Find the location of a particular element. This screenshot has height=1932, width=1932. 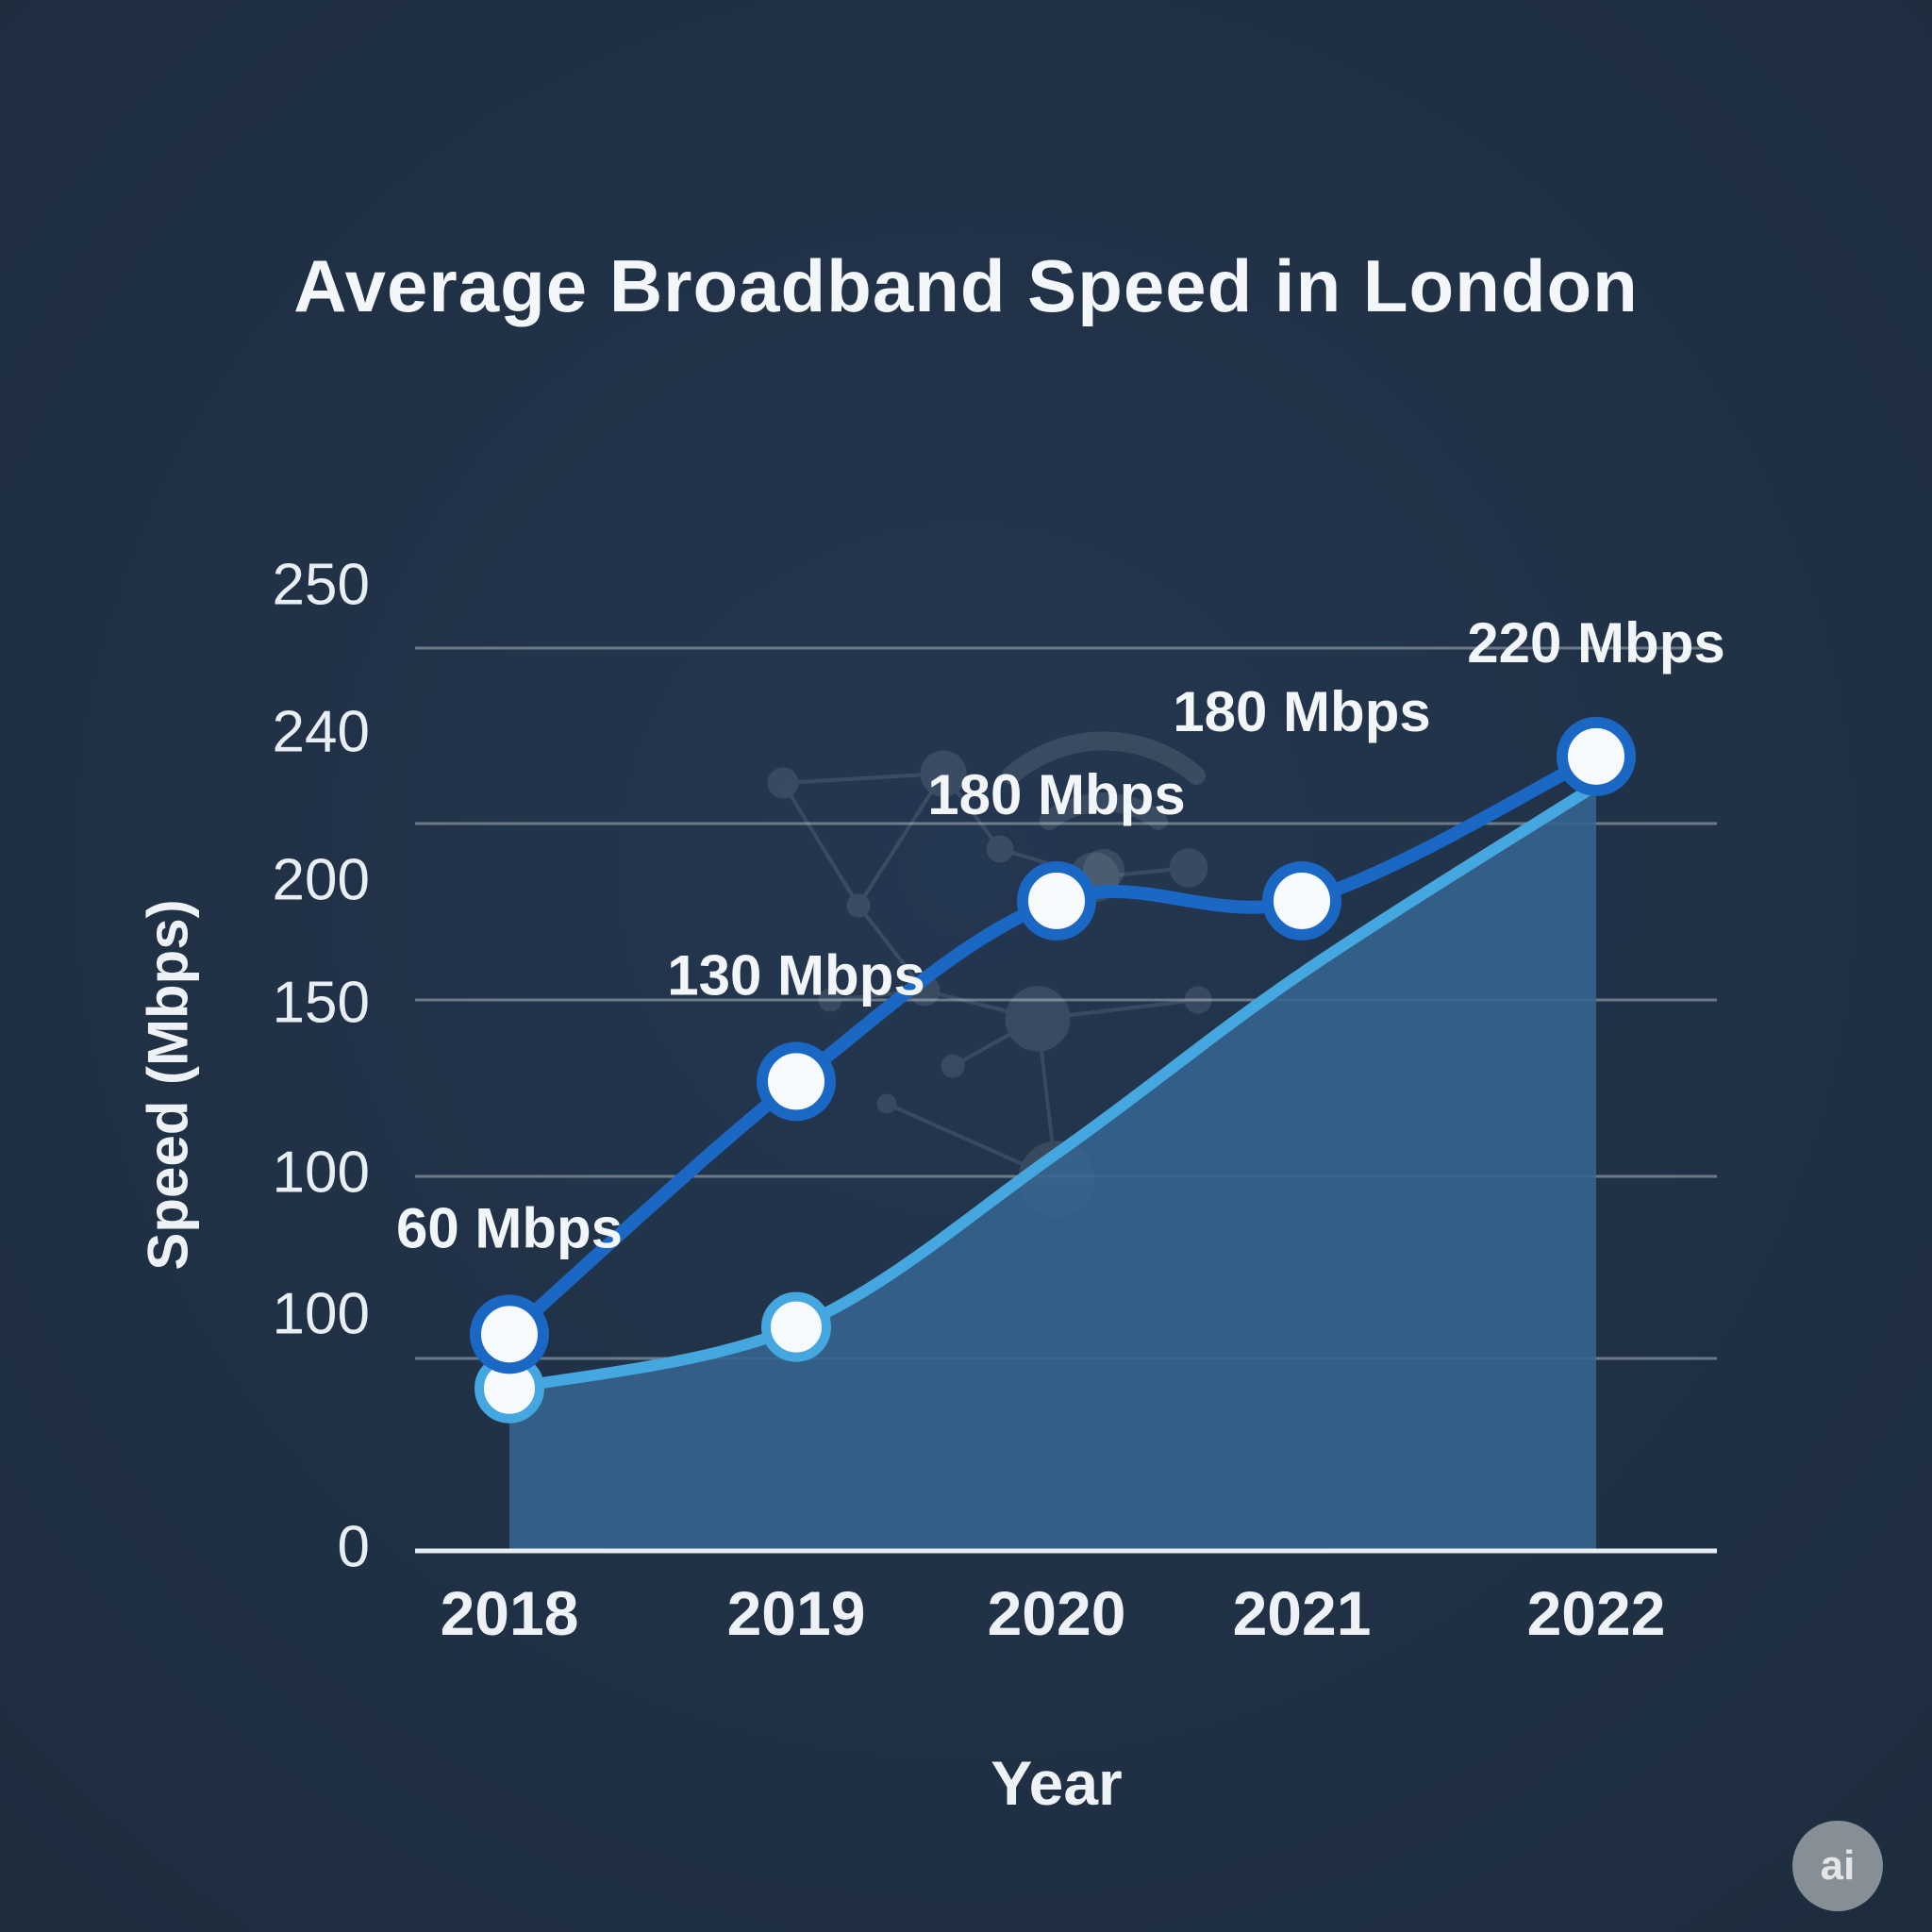

y-tick-label: 250 is located at coordinates (321, 584).